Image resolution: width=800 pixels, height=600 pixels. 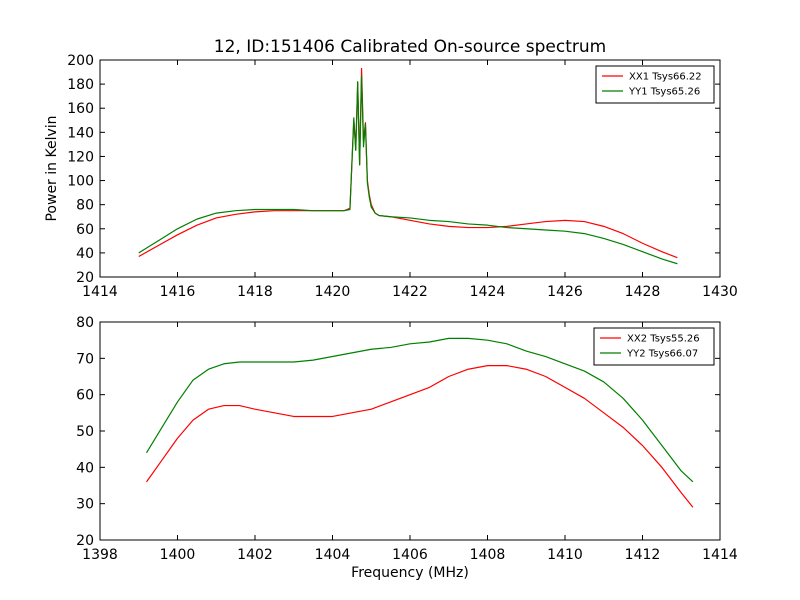 What do you see at coordinates (665, 77) in the screenshot?
I see `legend-label: XX1 Tsys66.22` at bounding box center [665, 77].